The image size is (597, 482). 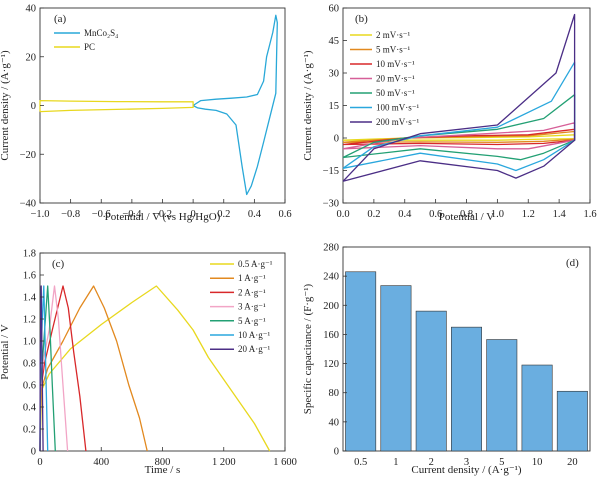 What do you see at coordinates (29, 364) in the screenshot?
I see `y-tick-label: 0.8` at bounding box center [29, 364].